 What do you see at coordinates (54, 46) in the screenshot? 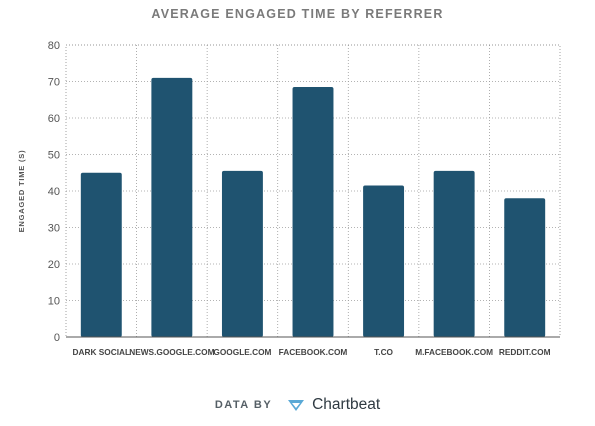
I see `y-tick-label: 80` at bounding box center [54, 46].